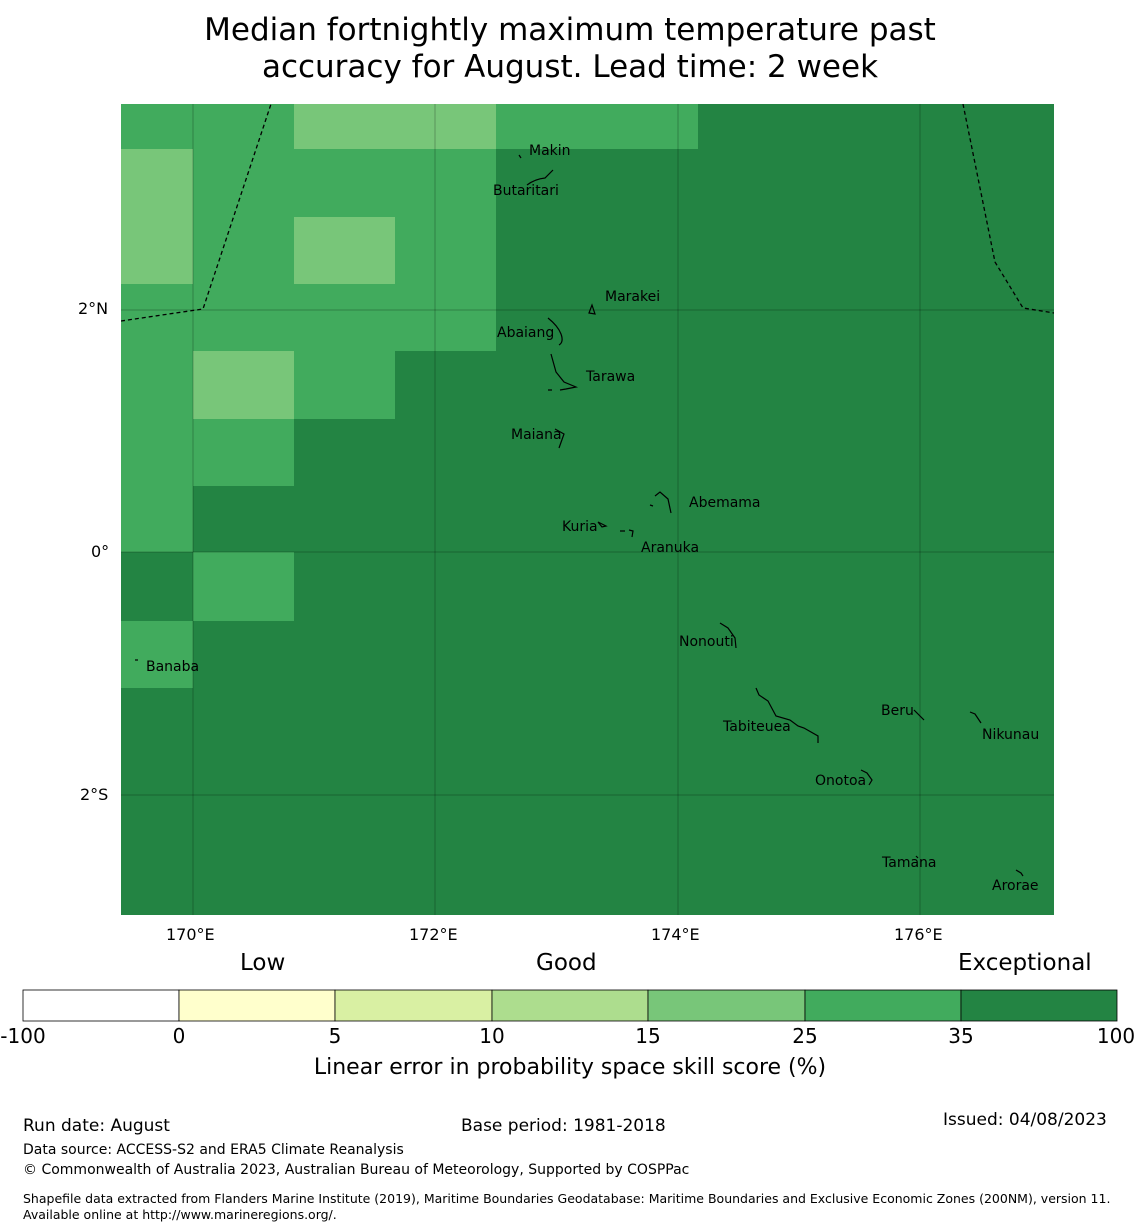 The height and width of the screenshot is (1230, 1140). What do you see at coordinates (433, 934) in the screenshot?
I see `lon-tick-label: 172°E` at bounding box center [433, 934].